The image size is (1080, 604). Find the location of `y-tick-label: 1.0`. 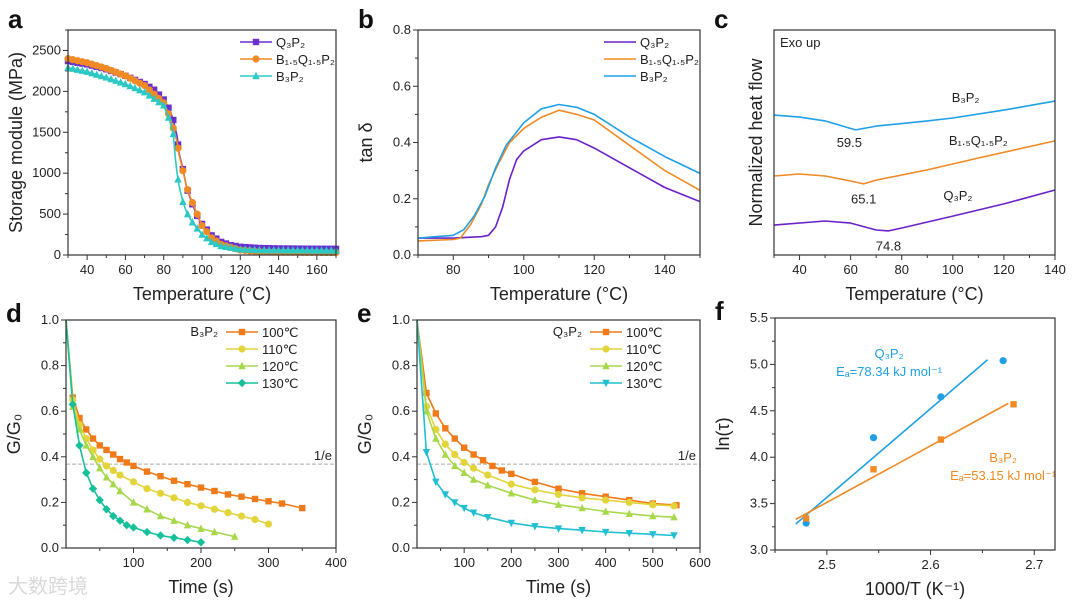

y-tick-label: 1.0 is located at coordinates (401, 319).